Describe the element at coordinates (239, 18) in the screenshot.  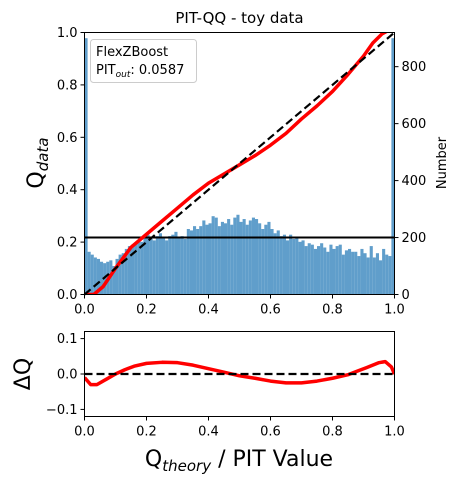
I see `chart-title: PIT-QQ - toy data` at that location.